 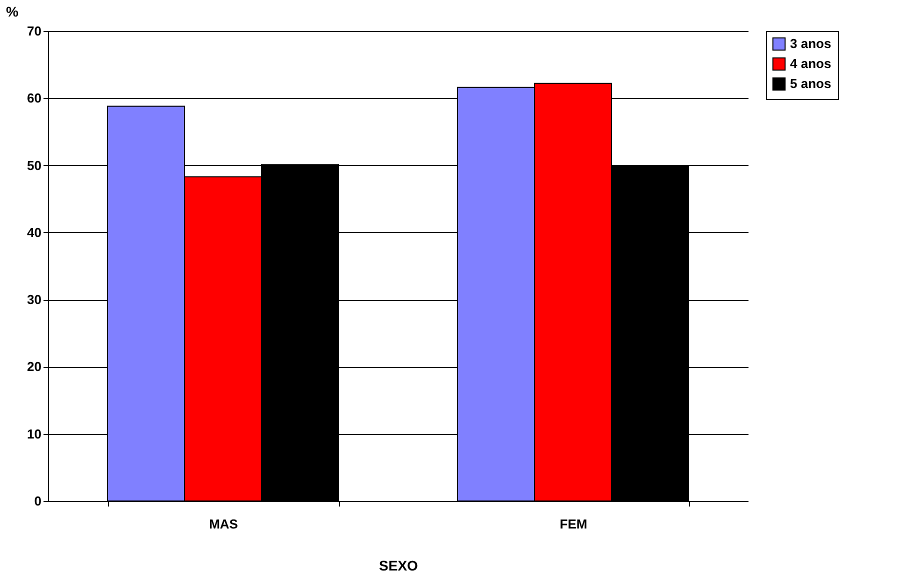 I want to click on x-tick-label: MAS, so click(x=223, y=524).